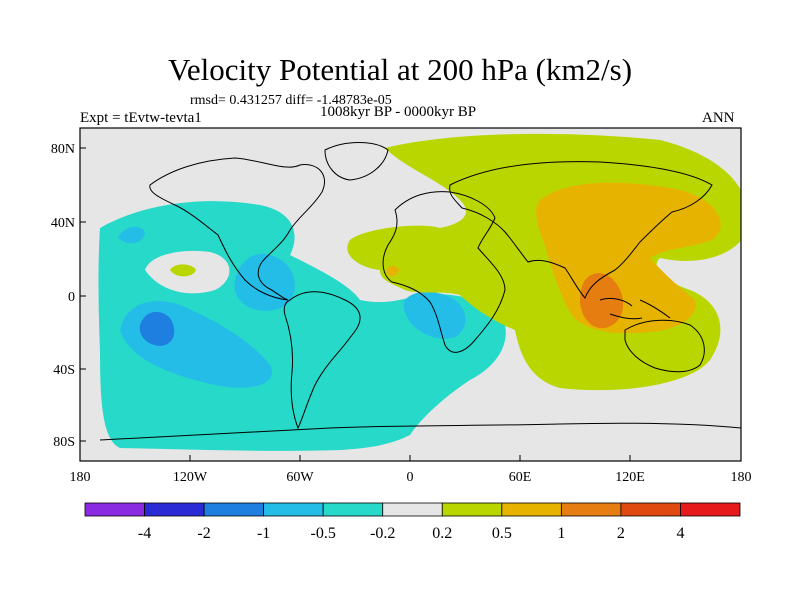 The width and height of the screenshot is (800, 600). What do you see at coordinates (621, 533) in the screenshot?
I see `colorbar-label: 2` at bounding box center [621, 533].